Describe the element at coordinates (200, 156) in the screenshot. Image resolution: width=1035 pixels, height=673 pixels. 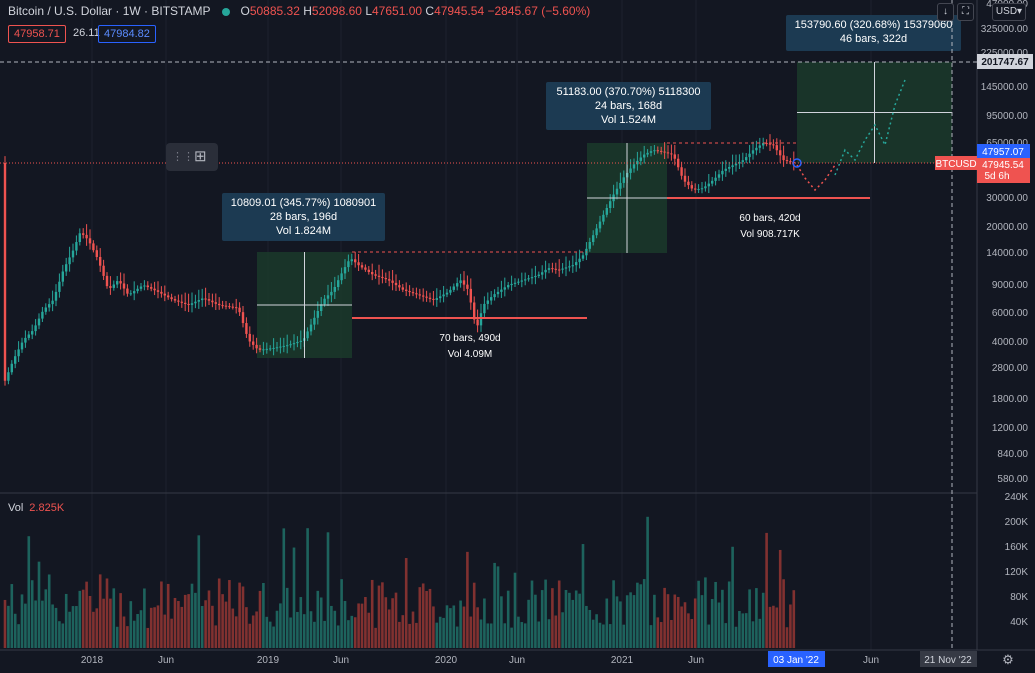
I see `object-tree-icon: ⊞` at that location.